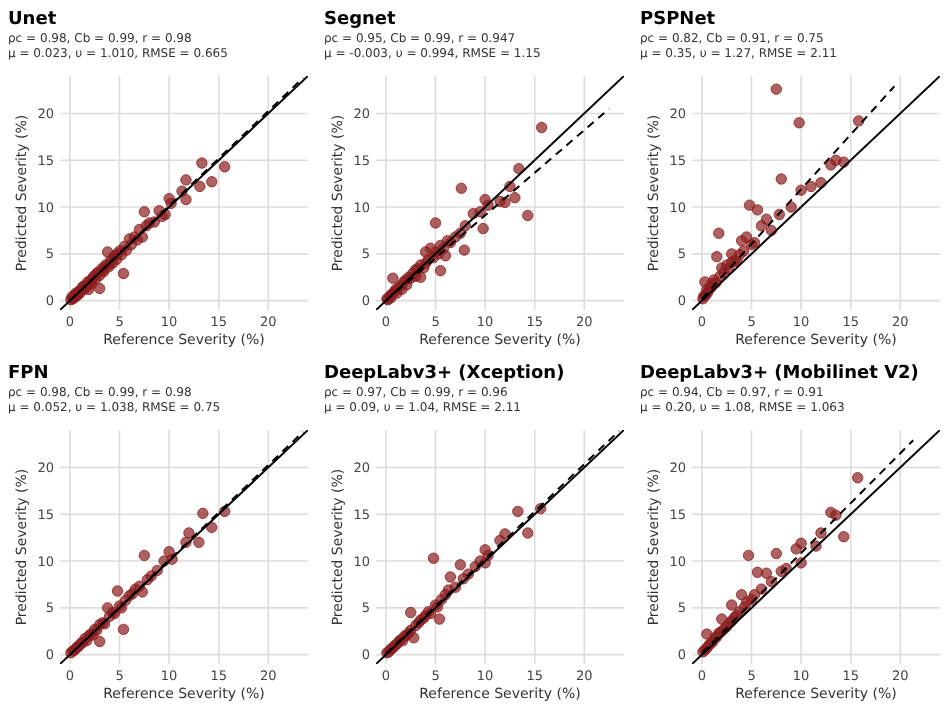 The image size is (948, 710). I want to click on chart-title: Segnet, so click(361, 20).